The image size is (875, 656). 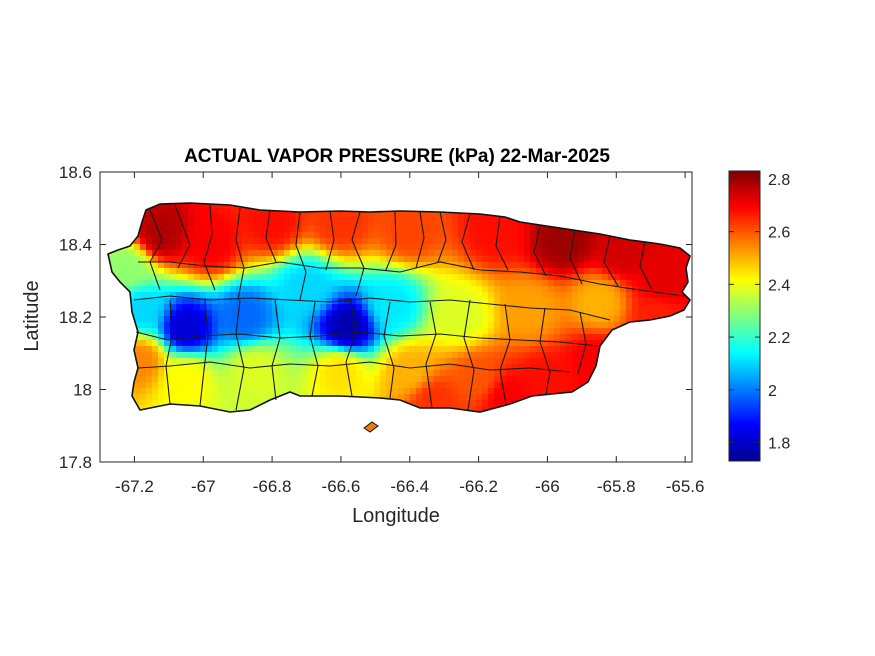 I want to click on caja-de-muertos-islet, so click(x=371, y=427).